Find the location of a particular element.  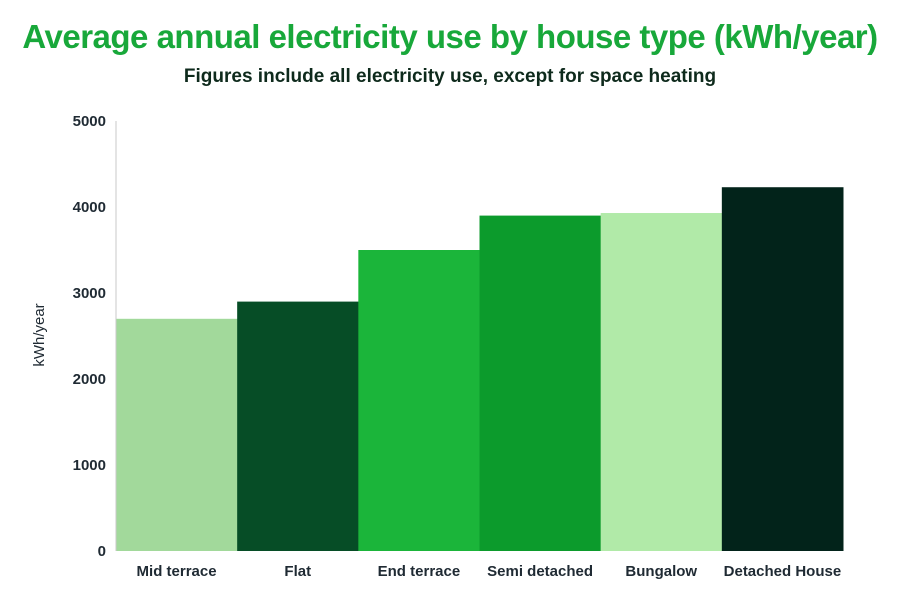

bar-mid-terrace is located at coordinates (177, 434).